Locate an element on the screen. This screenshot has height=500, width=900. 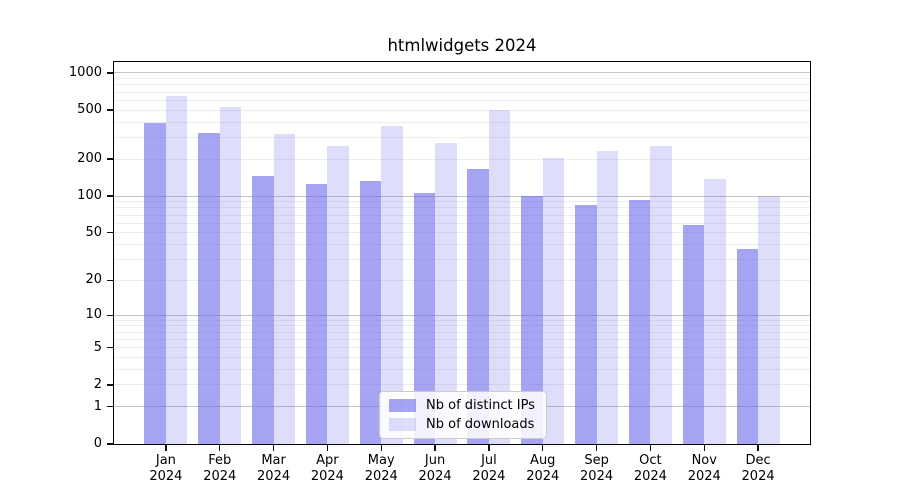
y-tick-label: 0 is located at coordinates (97, 443).